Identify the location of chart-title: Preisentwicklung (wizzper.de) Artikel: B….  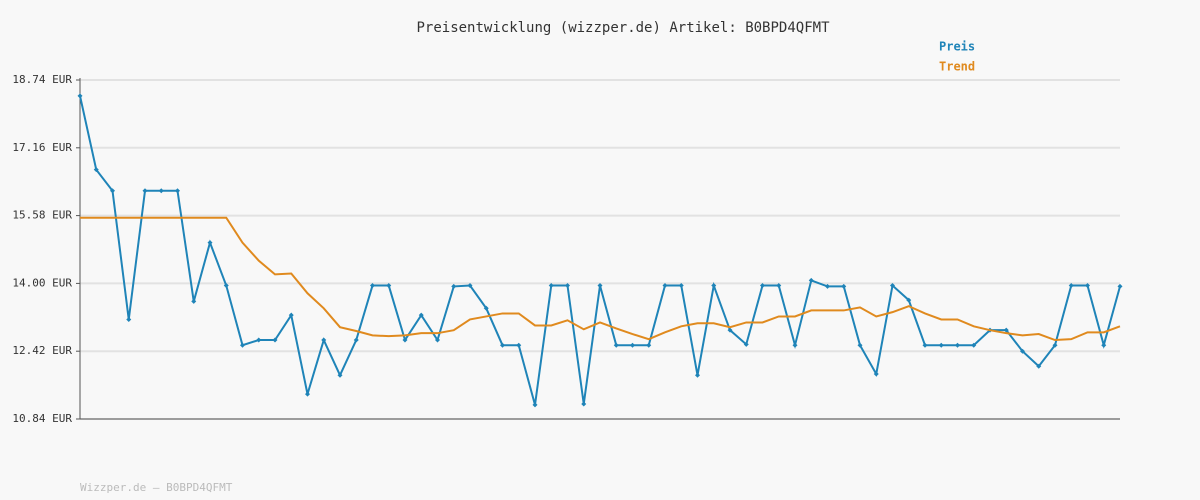
(623, 28).